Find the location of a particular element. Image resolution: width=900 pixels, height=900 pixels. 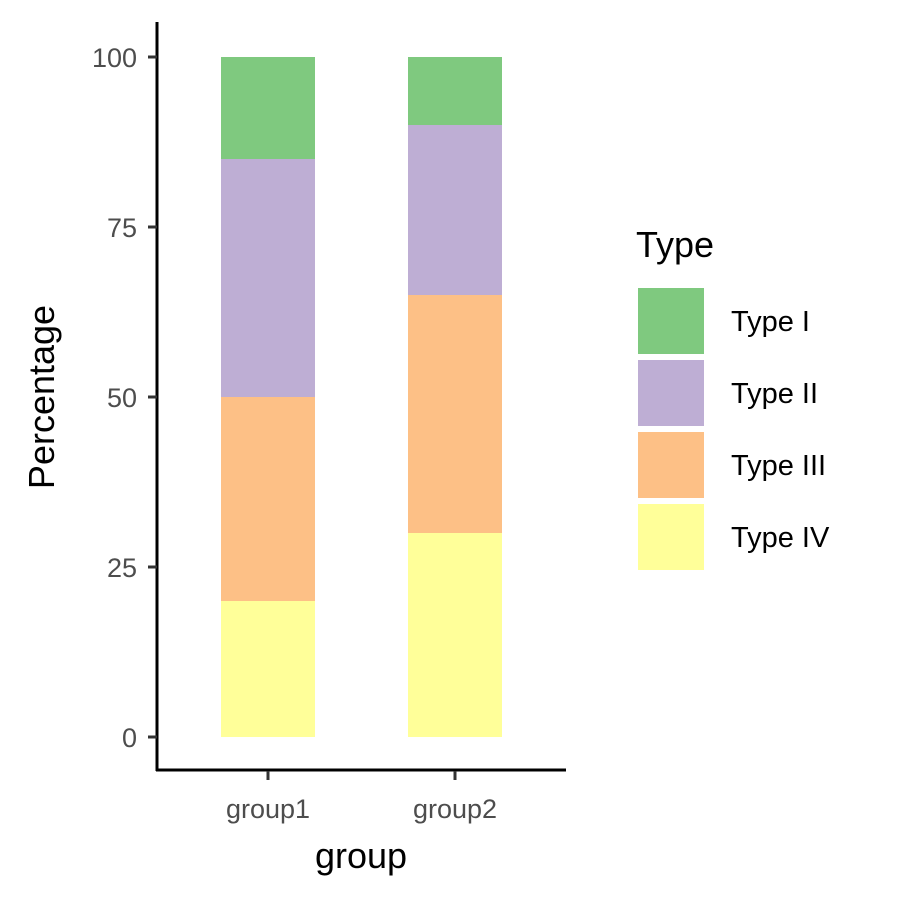

x-axis-title: group is located at coordinates (361, 855).